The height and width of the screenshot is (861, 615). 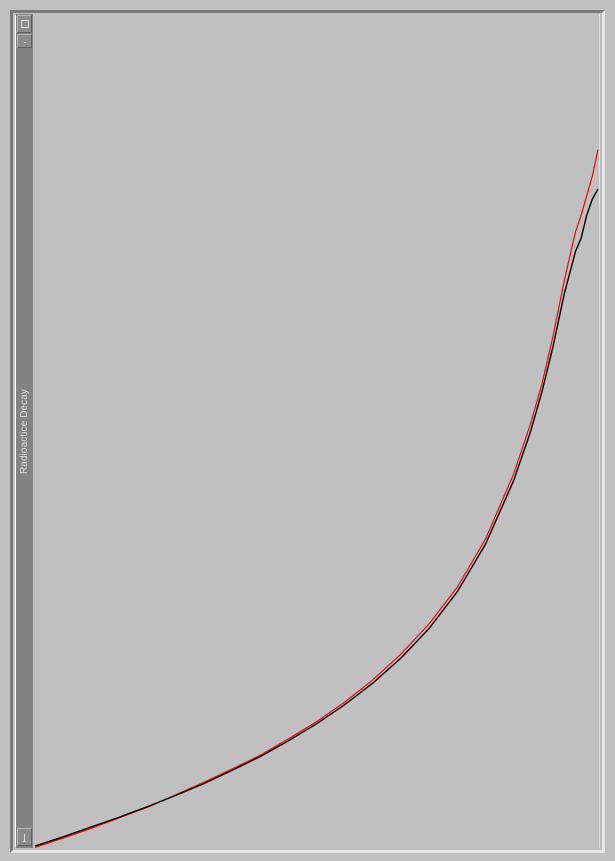 I want to click on square-icon, so click(x=25, y=24).